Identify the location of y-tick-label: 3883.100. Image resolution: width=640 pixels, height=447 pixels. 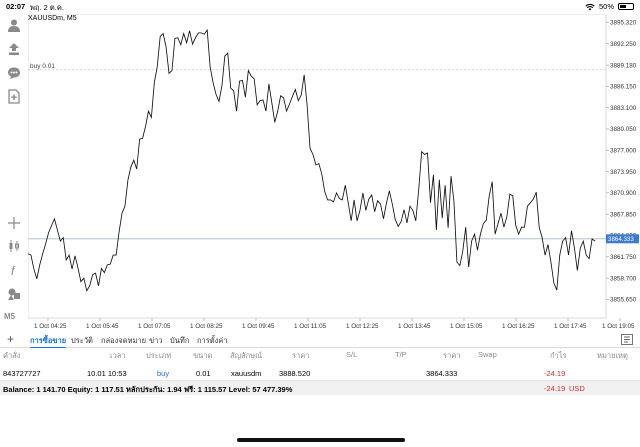
(623, 108).